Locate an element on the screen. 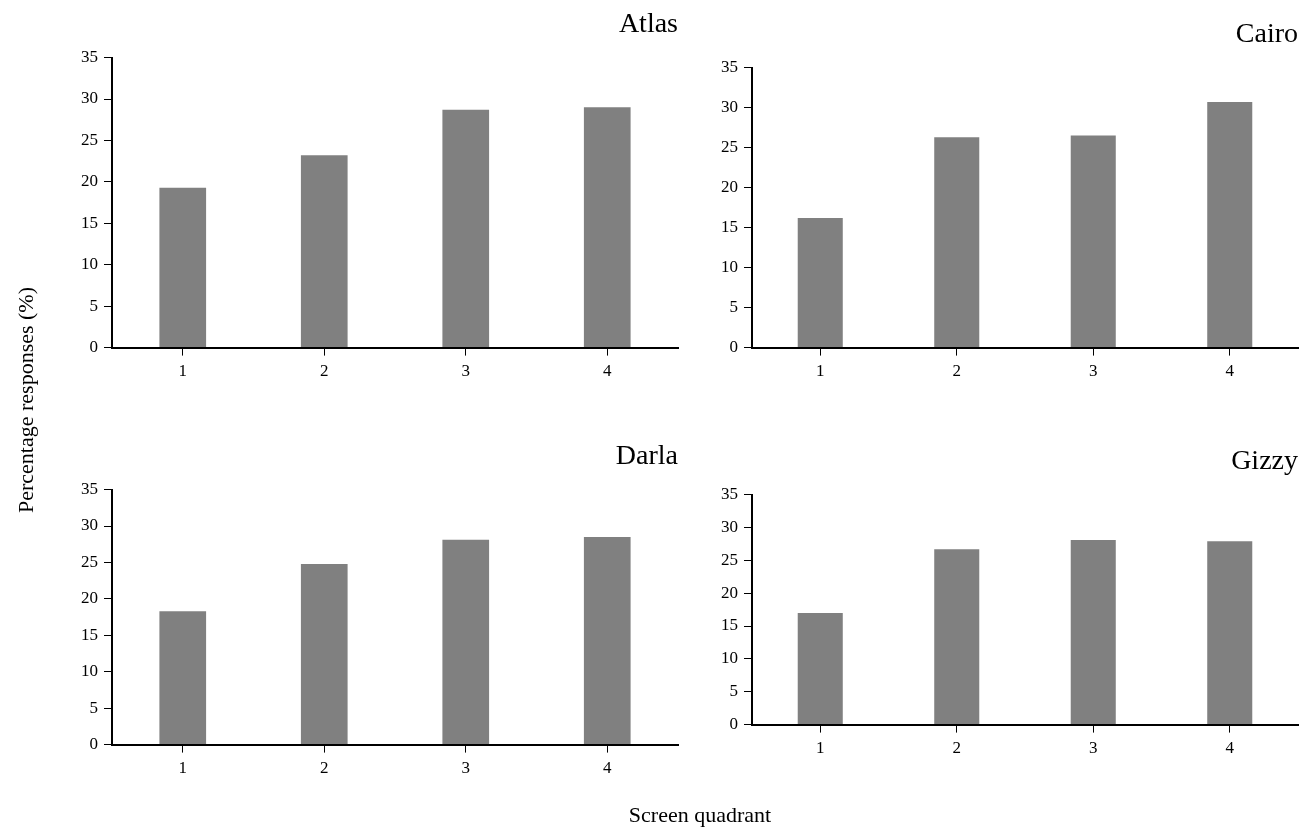 The image size is (1314, 839). chart-title: Cairo is located at coordinates (1266, 33).